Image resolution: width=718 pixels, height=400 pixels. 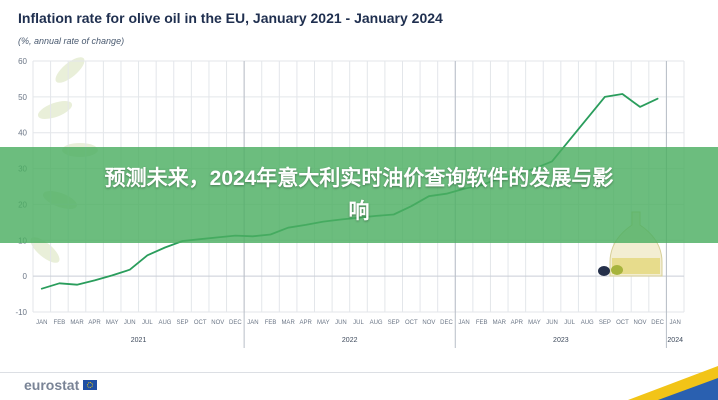 I want to click on year-label: 2021, so click(x=139, y=340).